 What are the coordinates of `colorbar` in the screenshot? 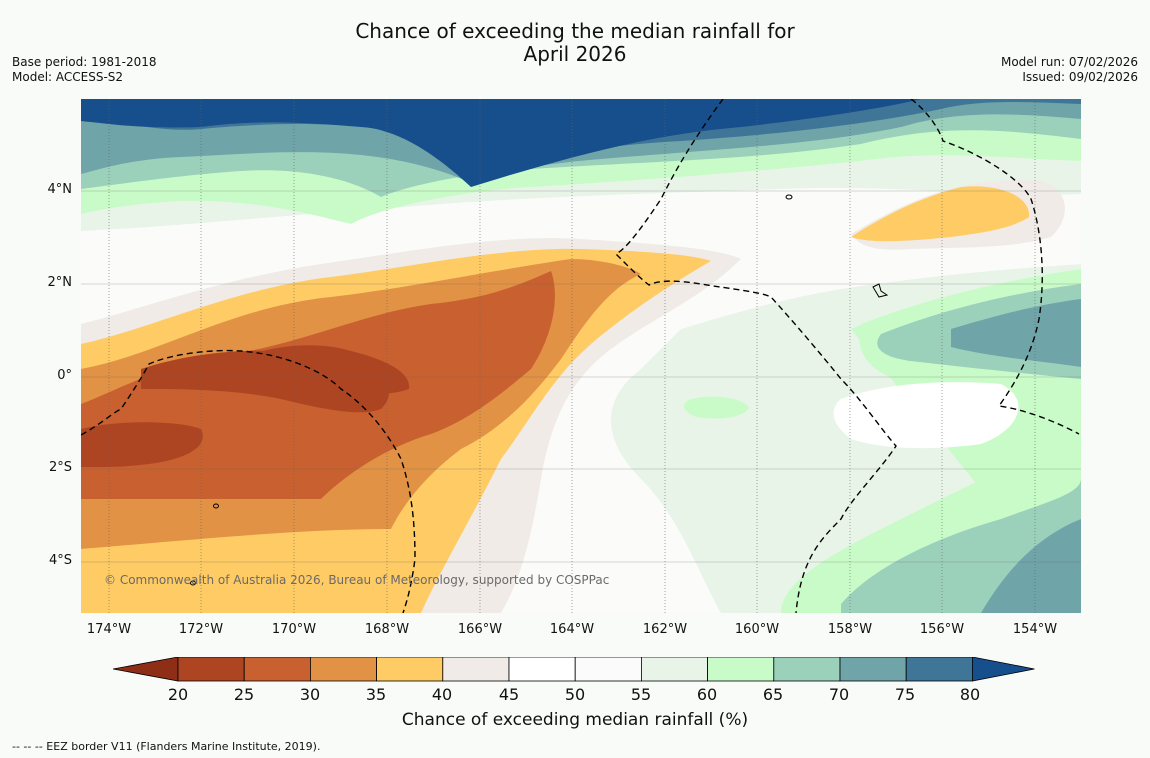 It's located at (574, 671).